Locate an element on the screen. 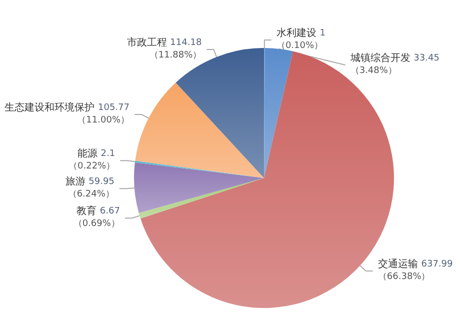 This screenshot has height=332, width=460. slice-label: 教育 is located at coordinates (86, 211).